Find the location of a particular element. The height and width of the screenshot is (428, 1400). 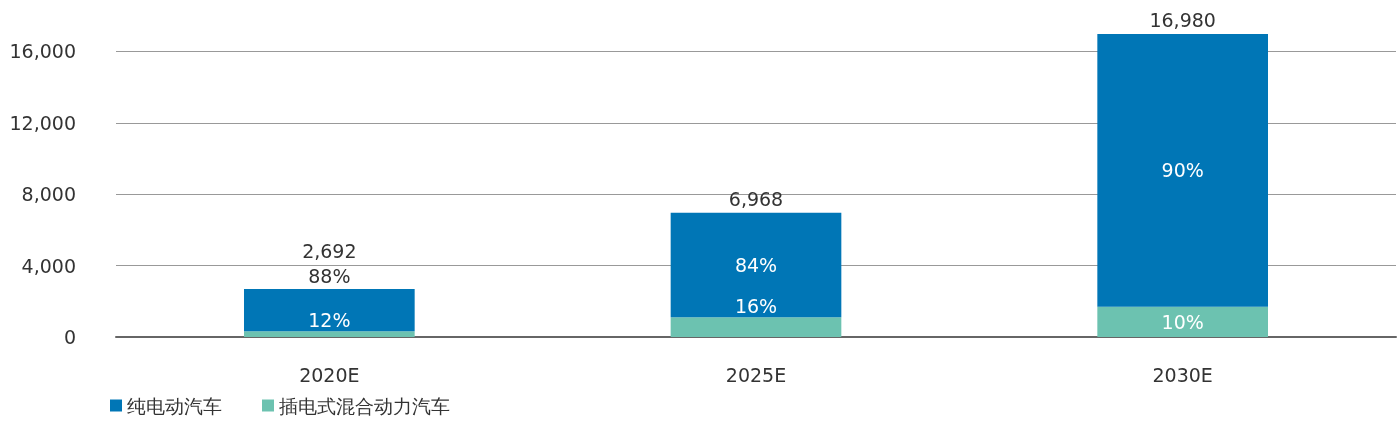

annotation: 10% is located at coordinates (1182, 321).